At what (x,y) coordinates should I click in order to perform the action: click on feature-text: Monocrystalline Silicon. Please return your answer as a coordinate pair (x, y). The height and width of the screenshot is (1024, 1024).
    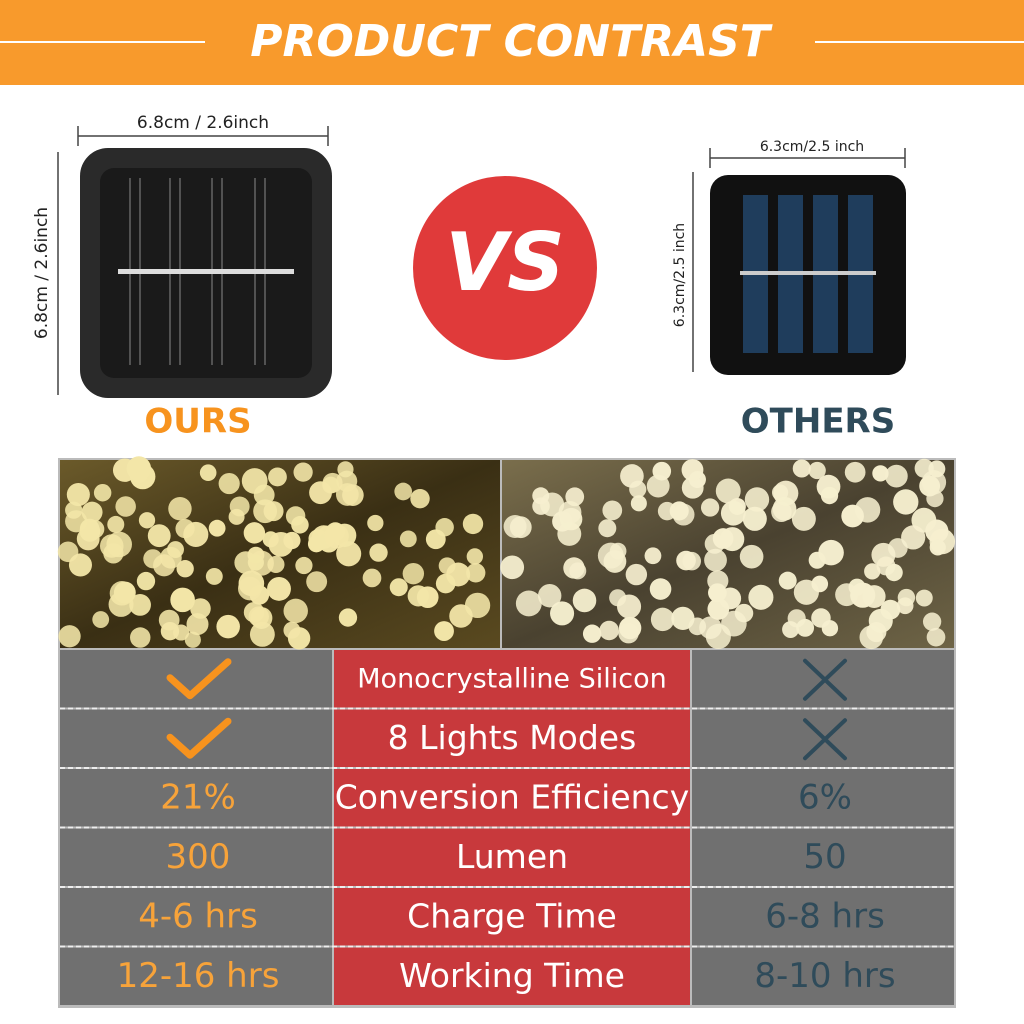
    Looking at the image, I should click on (512, 678).